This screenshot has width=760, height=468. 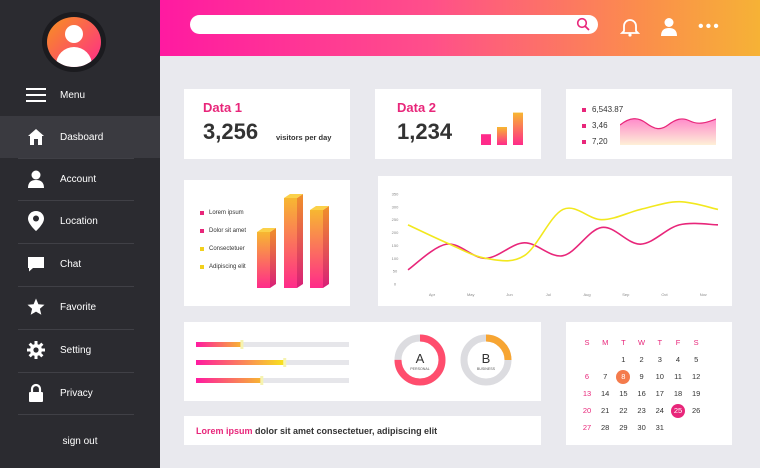 What do you see at coordinates (223, 267) in the screenshot?
I see `legend-item: Adipiscing elit` at bounding box center [223, 267].